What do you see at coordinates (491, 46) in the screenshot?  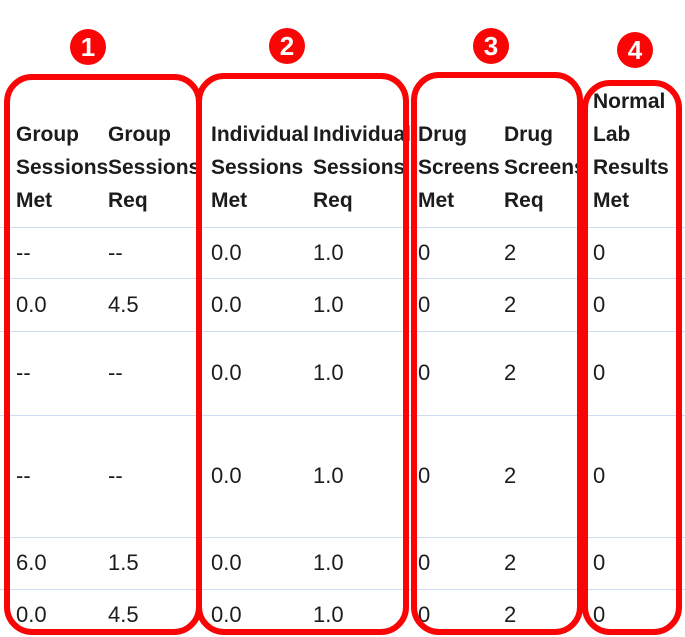 I see `annotation-badge-3: 3` at bounding box center [491, 46].